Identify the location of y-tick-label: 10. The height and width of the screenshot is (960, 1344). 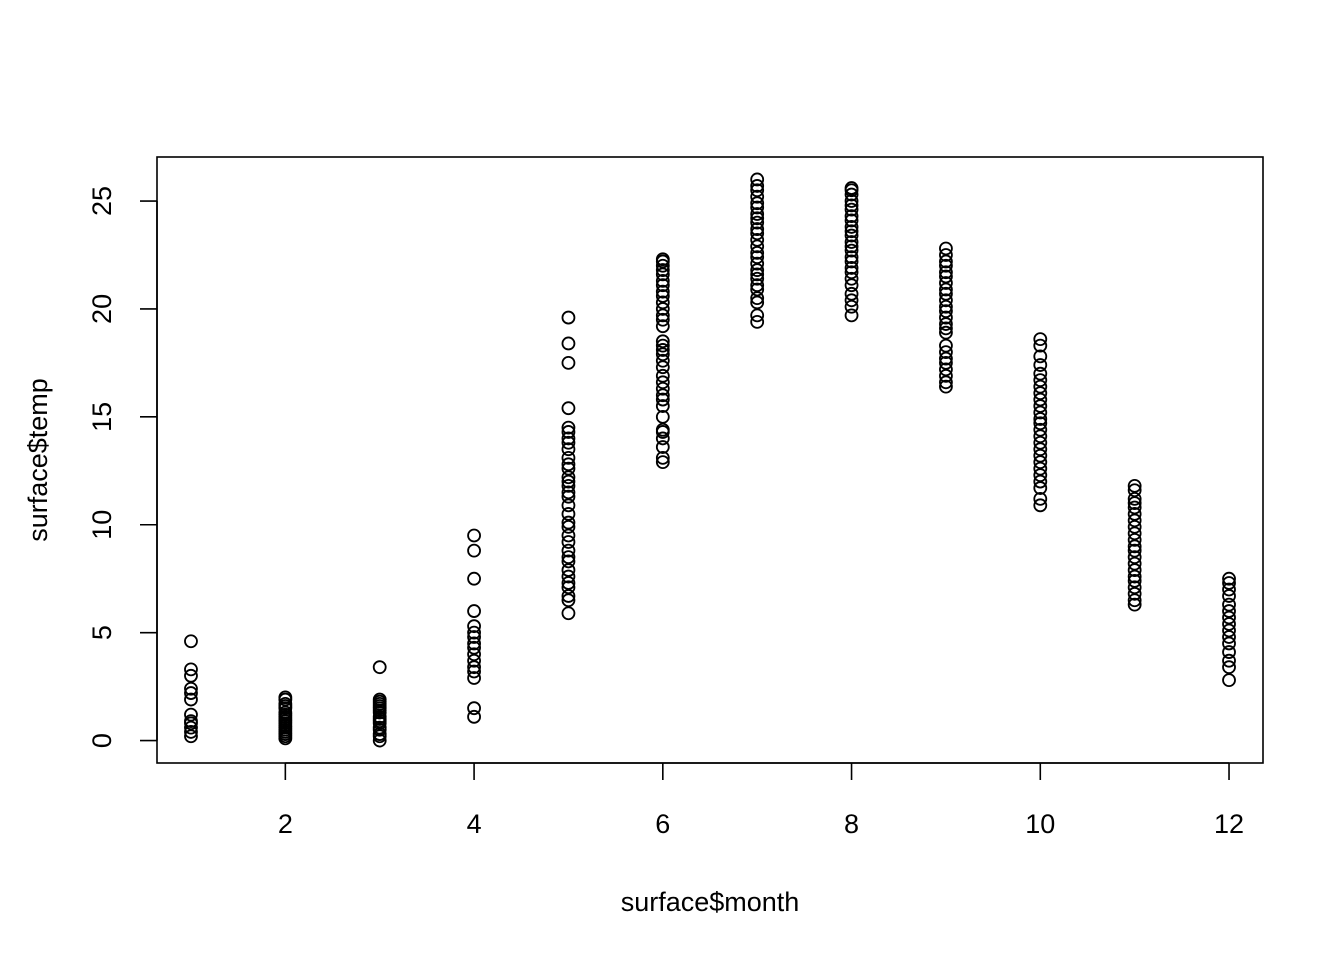
(102, 525).